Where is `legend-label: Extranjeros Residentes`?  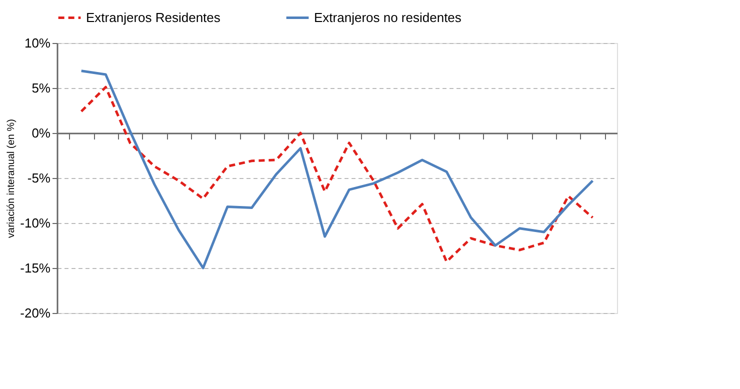 legend-label: Extranjeros Residentes is located at coordinates (153, 17).